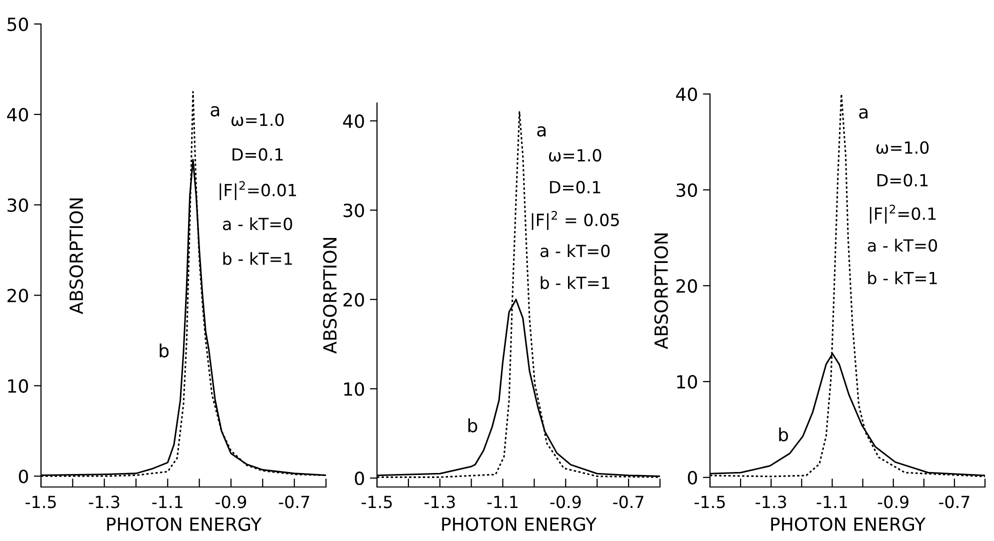 Image resolution: width=994 pixels, height=541 pixels. What do you see at coordinates (18, 24) in the screenshot?
I see `y-tick-label: 50` at bounding box center [18, 24].